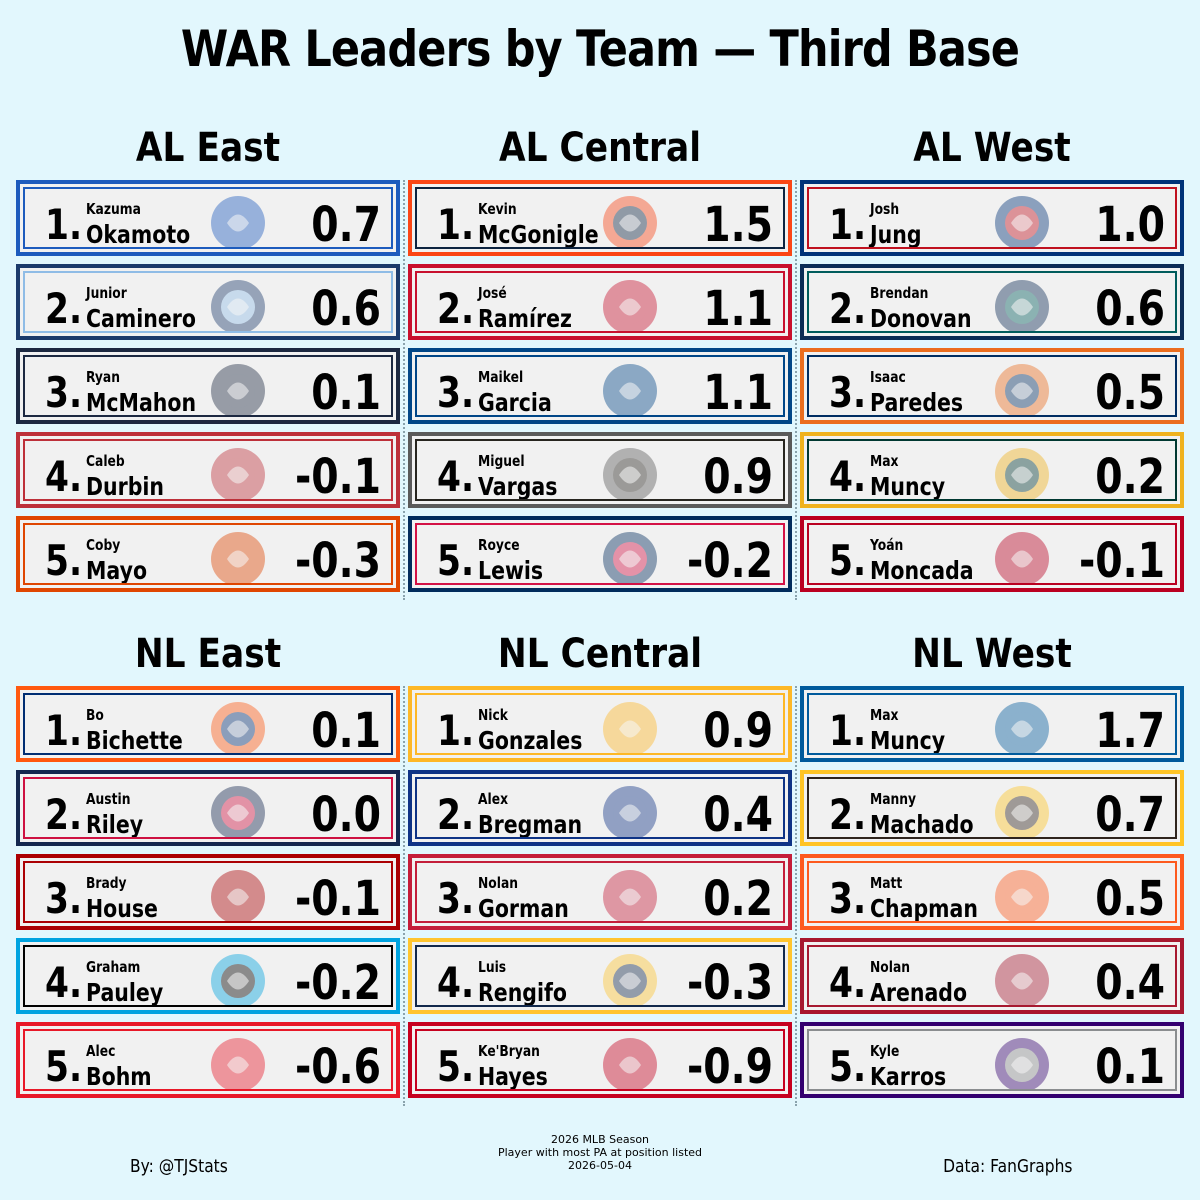  I want to click on player-first-name: Nick, so click(493, 715).